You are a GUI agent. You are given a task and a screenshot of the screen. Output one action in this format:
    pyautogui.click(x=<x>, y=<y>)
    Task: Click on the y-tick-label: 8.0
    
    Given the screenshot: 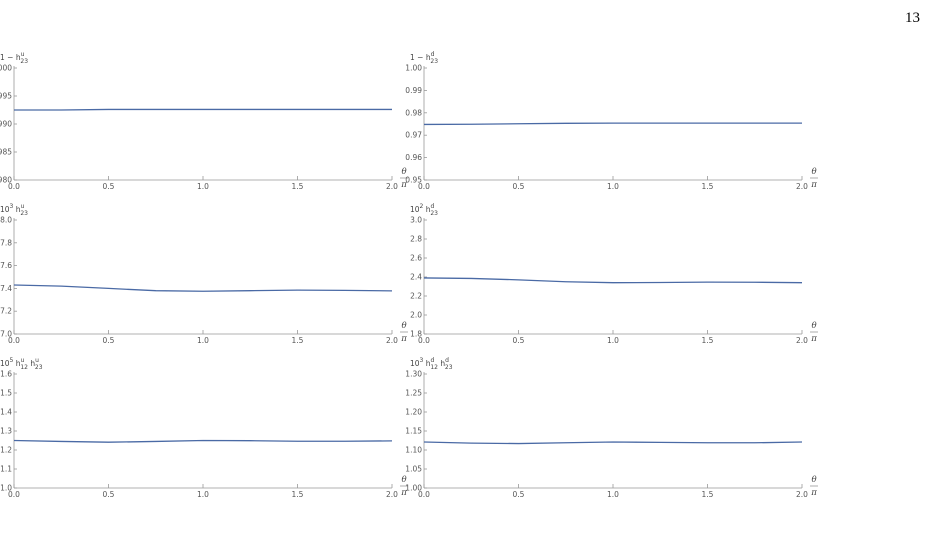 What is the action you would take?
    pyautogui.click(x=6, y=220)
    